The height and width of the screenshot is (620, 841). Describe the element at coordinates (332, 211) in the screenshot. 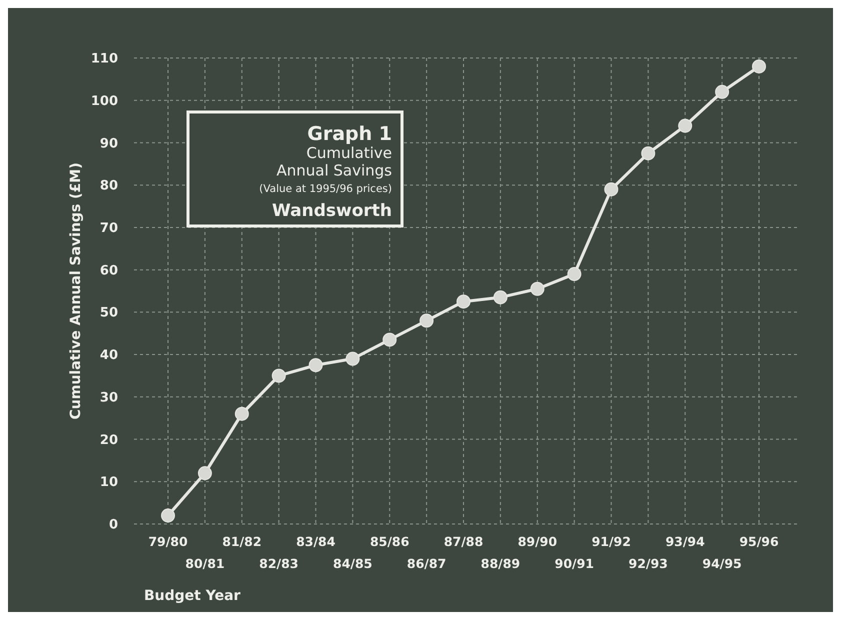

I see `annotation: Wandsworth` at that location.